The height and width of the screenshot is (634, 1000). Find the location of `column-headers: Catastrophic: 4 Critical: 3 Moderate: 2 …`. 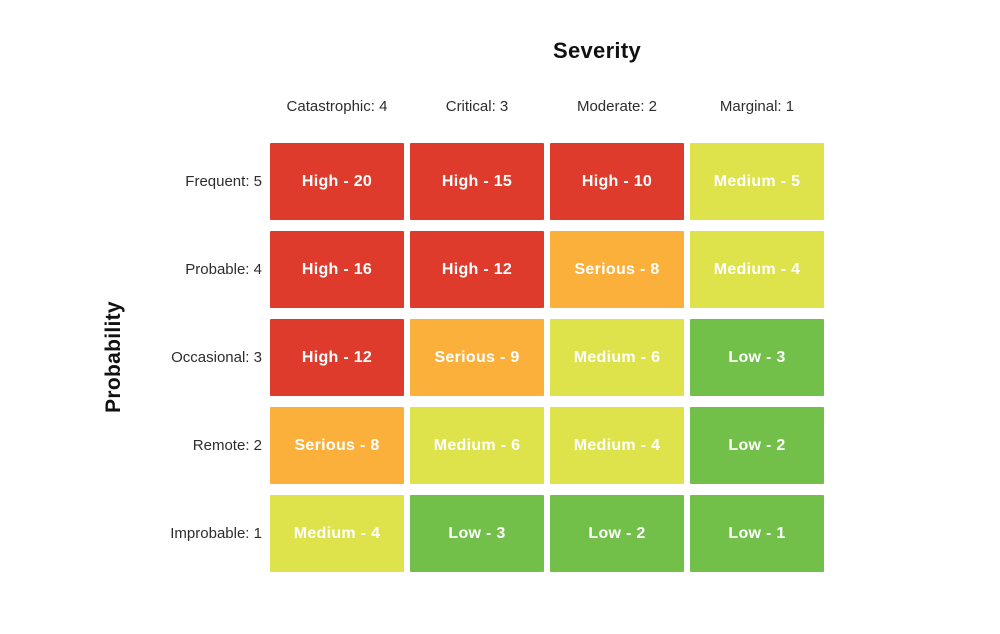

column-headers: Catastrophic: 4 Critical: 3 Moderate: 2 … is located at coordinates (547, 106).